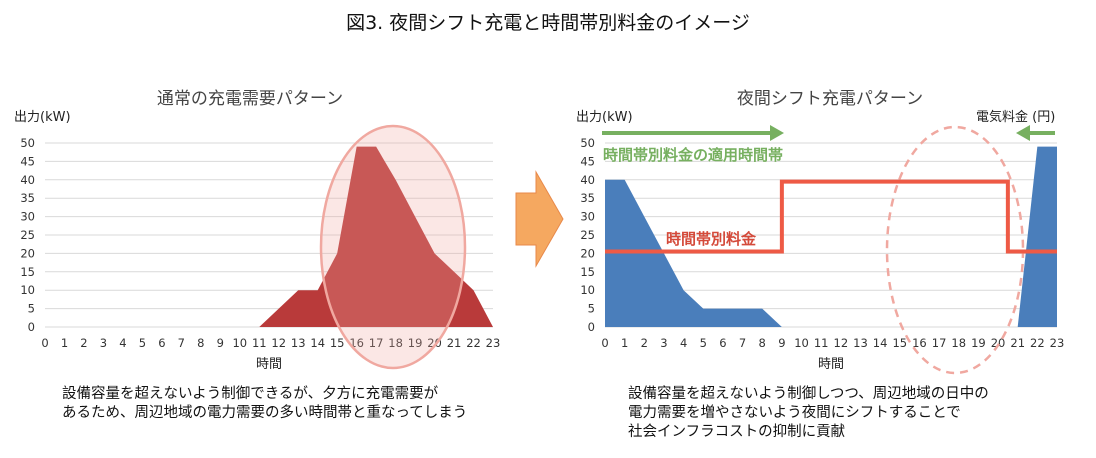 Image resolution: width=1096 pixels, height=458 pixels. I want to click on left-x-tick-label: 15, so click(337, 343).